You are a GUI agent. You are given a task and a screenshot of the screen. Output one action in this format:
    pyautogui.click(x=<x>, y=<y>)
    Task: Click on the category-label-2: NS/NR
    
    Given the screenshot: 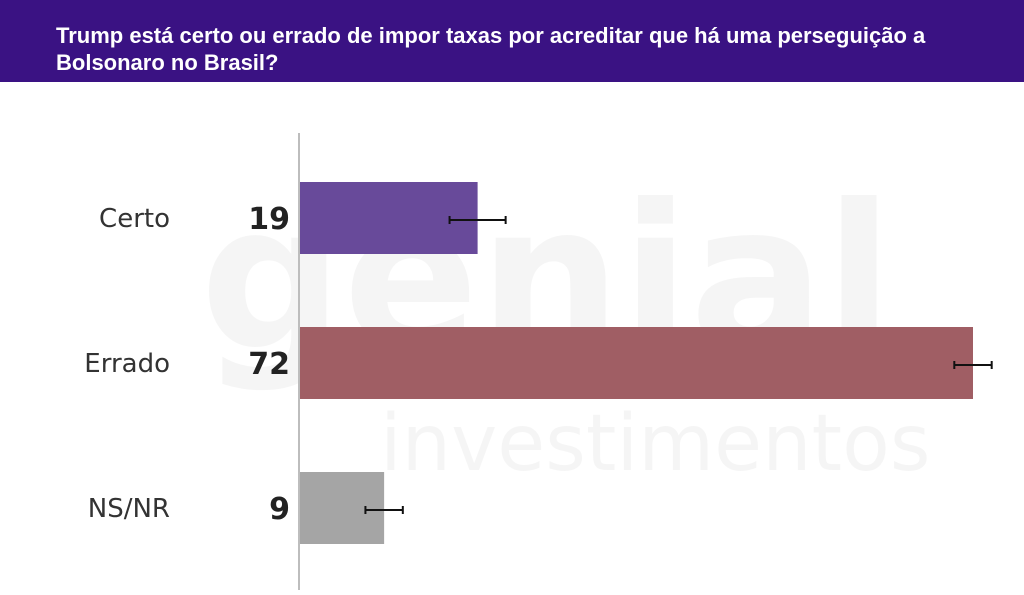 What is the action you would take?
    pyautogui.click(x=129, y=509)
    